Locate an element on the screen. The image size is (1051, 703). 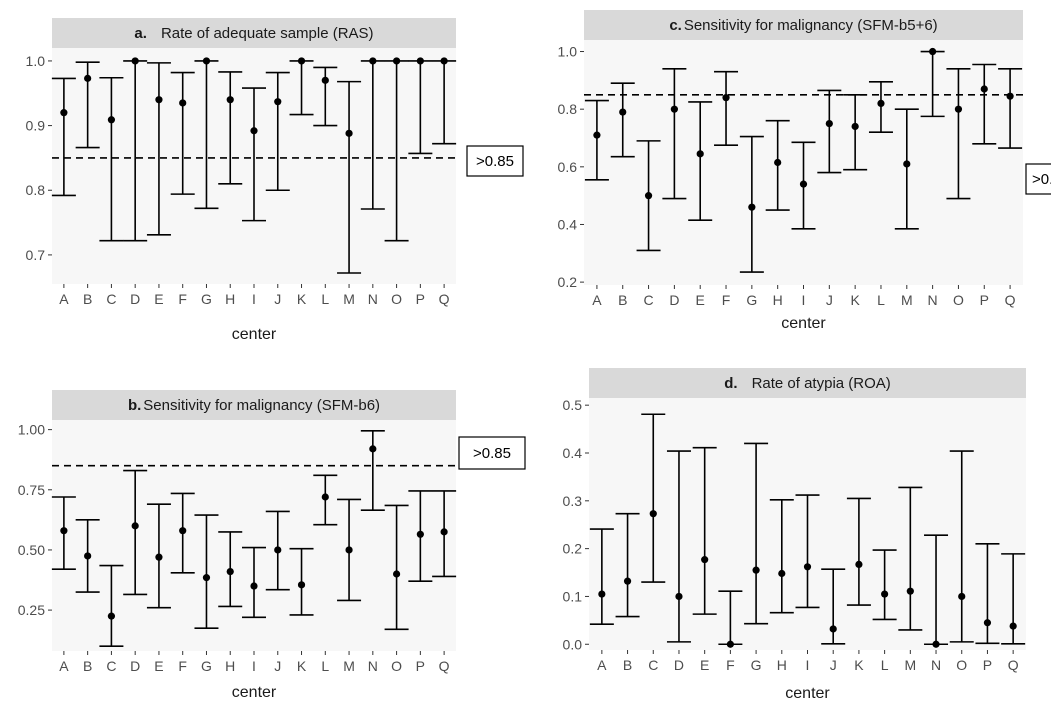
x-tick-label: A is located at coordinates (64, 666).